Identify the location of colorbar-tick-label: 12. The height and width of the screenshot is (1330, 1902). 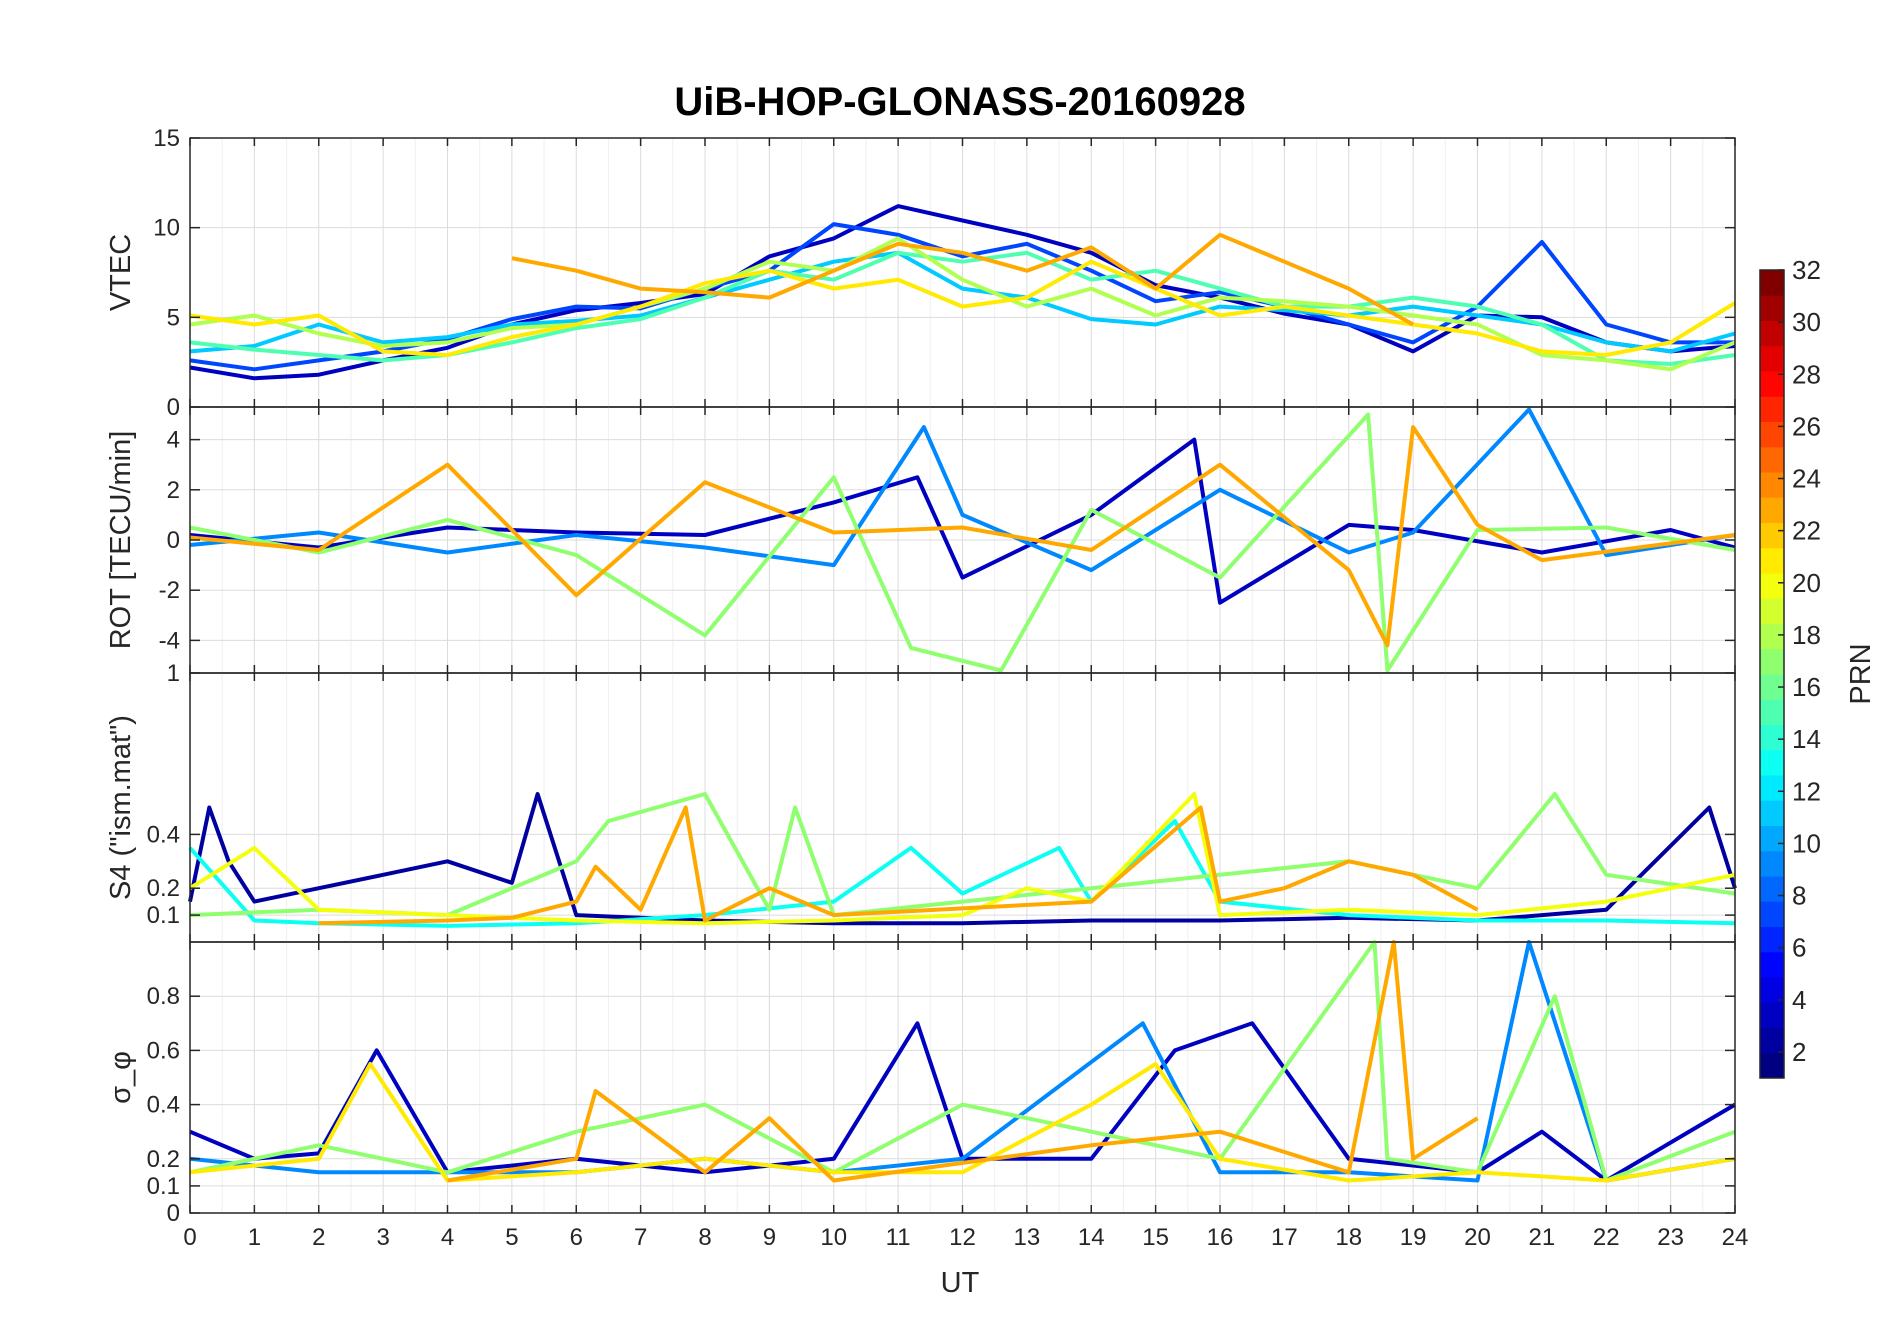
(1806, 791).